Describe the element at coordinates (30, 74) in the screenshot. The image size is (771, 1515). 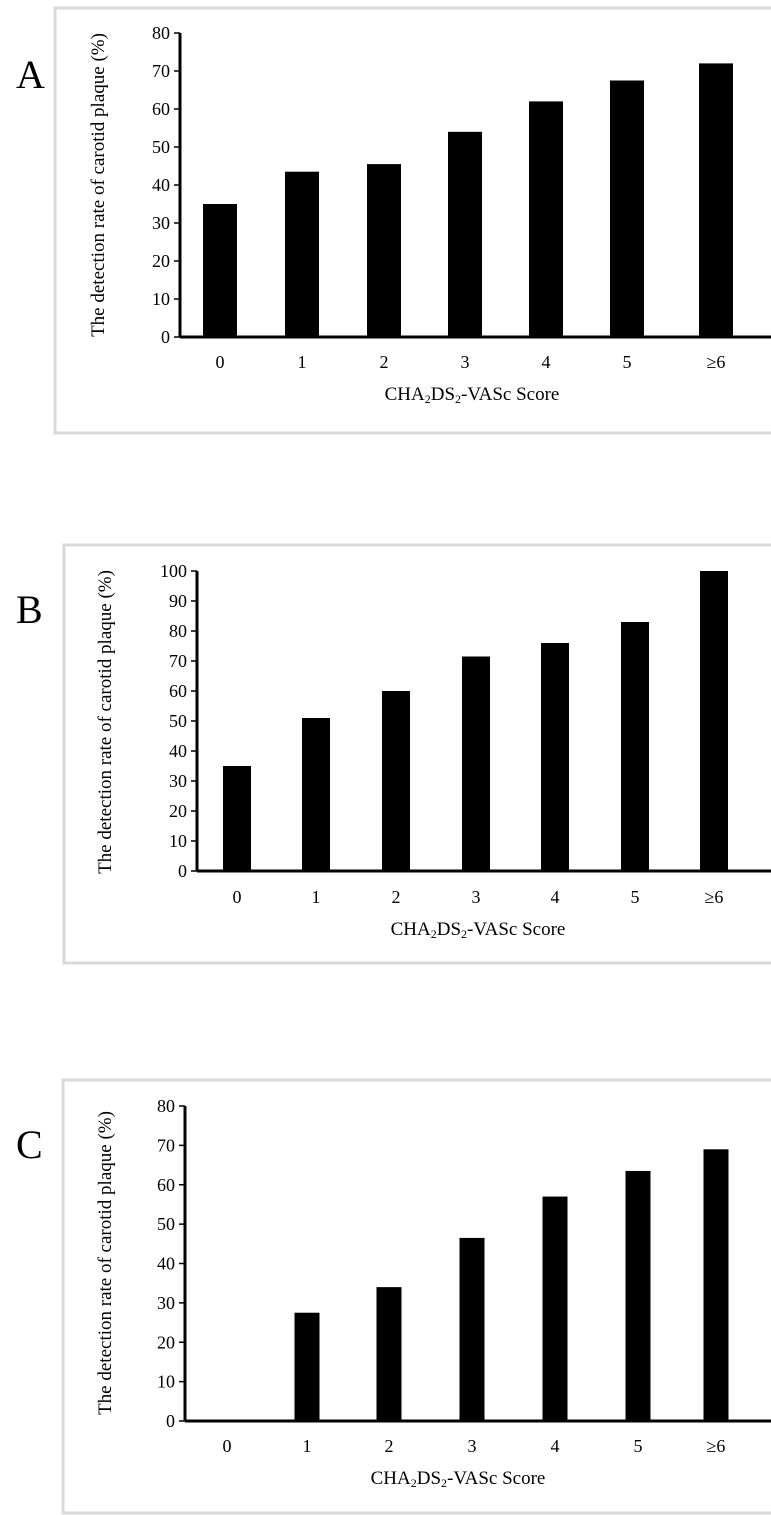
I see `panel-letter-a: A` at that location.